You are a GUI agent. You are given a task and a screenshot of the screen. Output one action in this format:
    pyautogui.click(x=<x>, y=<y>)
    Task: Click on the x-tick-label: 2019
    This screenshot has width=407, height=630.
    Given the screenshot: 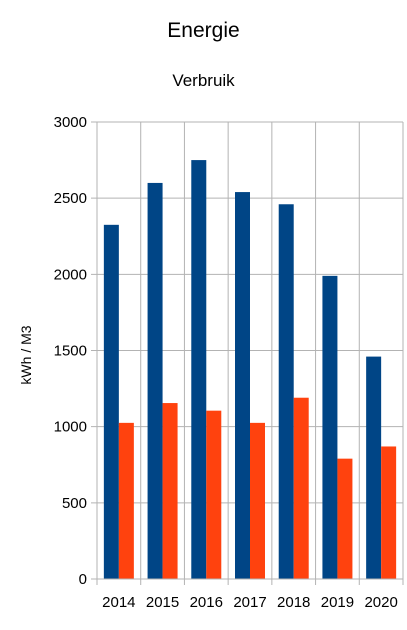 What is the action you would take?
    pyautogui.click(x=337, y=602)
    